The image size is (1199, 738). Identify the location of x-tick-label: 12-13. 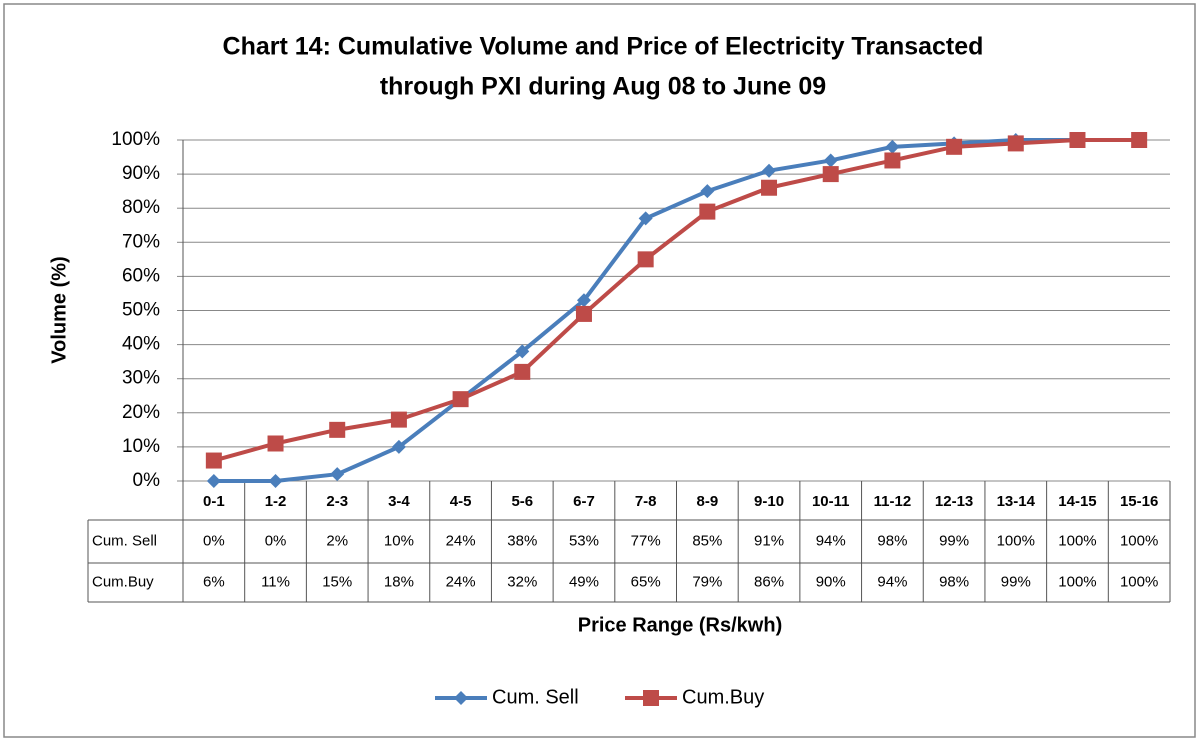
(954, 501).